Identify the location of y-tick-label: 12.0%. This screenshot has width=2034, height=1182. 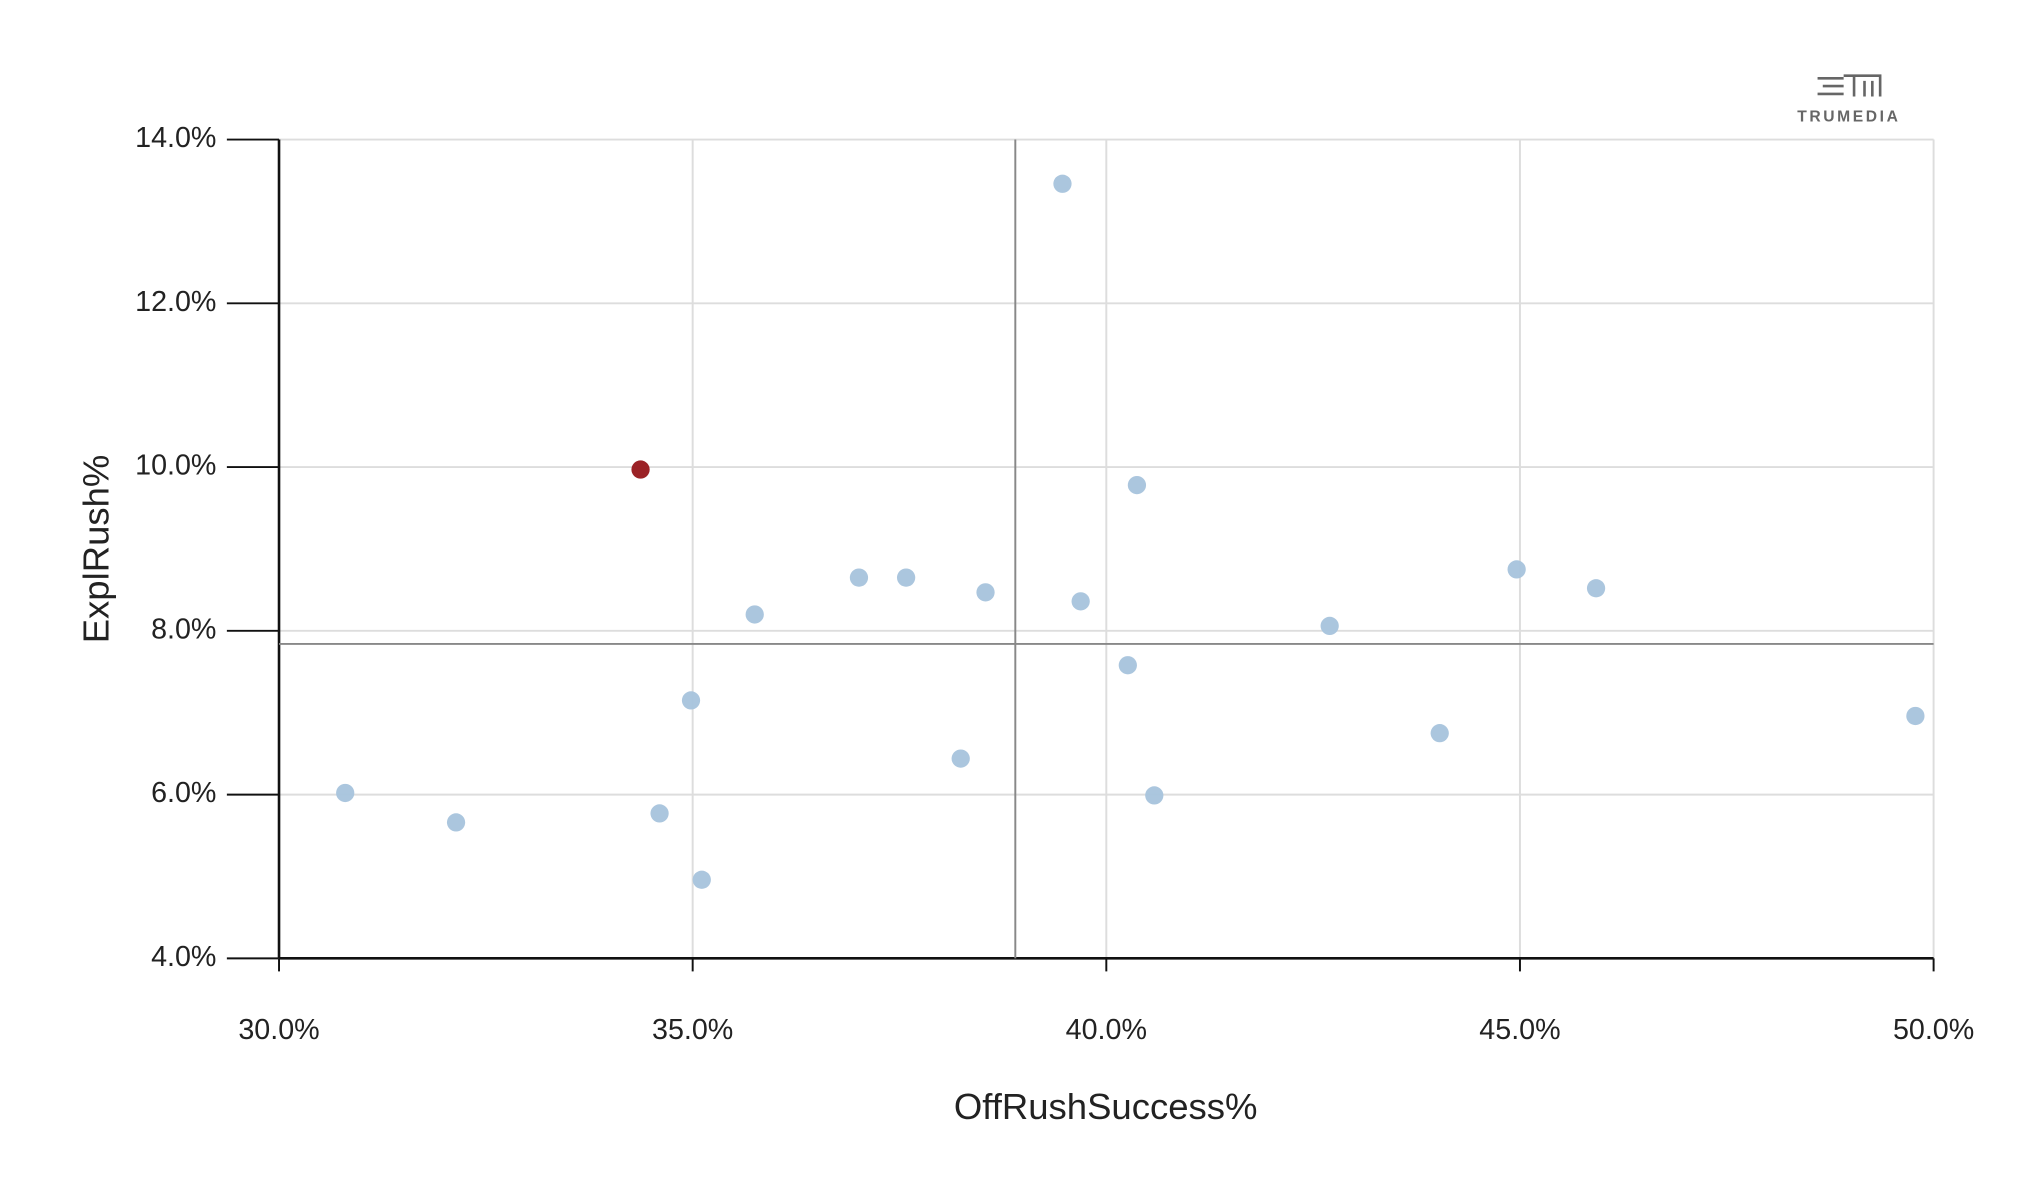
(175, 302).